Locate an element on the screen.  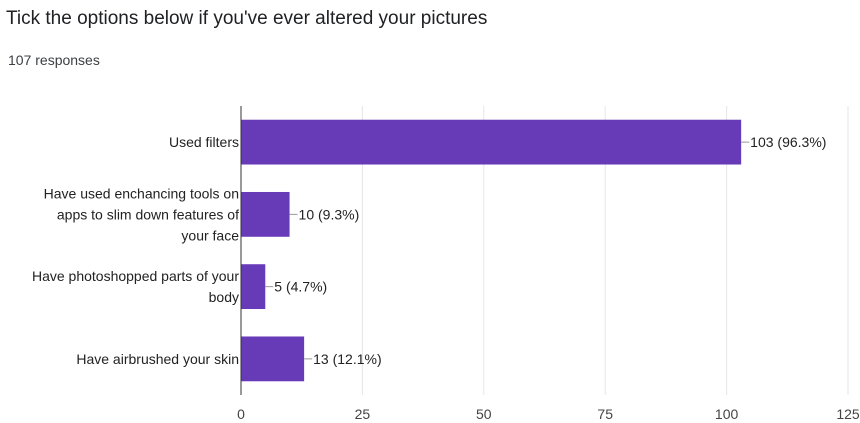
data-label-2: 5 (4.7%) is located at coordinates (300, 287).